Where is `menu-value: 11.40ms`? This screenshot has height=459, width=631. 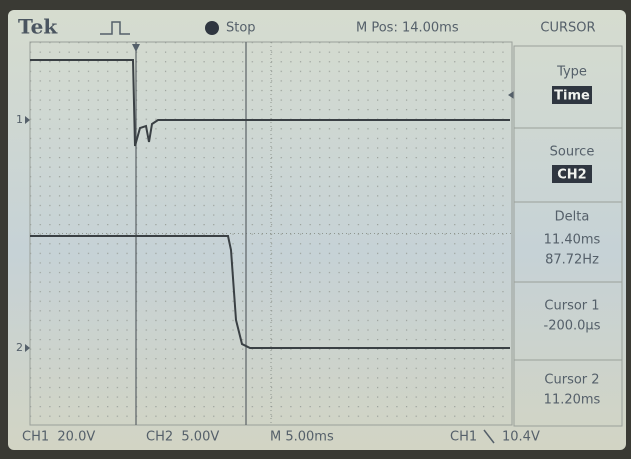 menu-value: 11.40ms is located at coordinates (572, 240).